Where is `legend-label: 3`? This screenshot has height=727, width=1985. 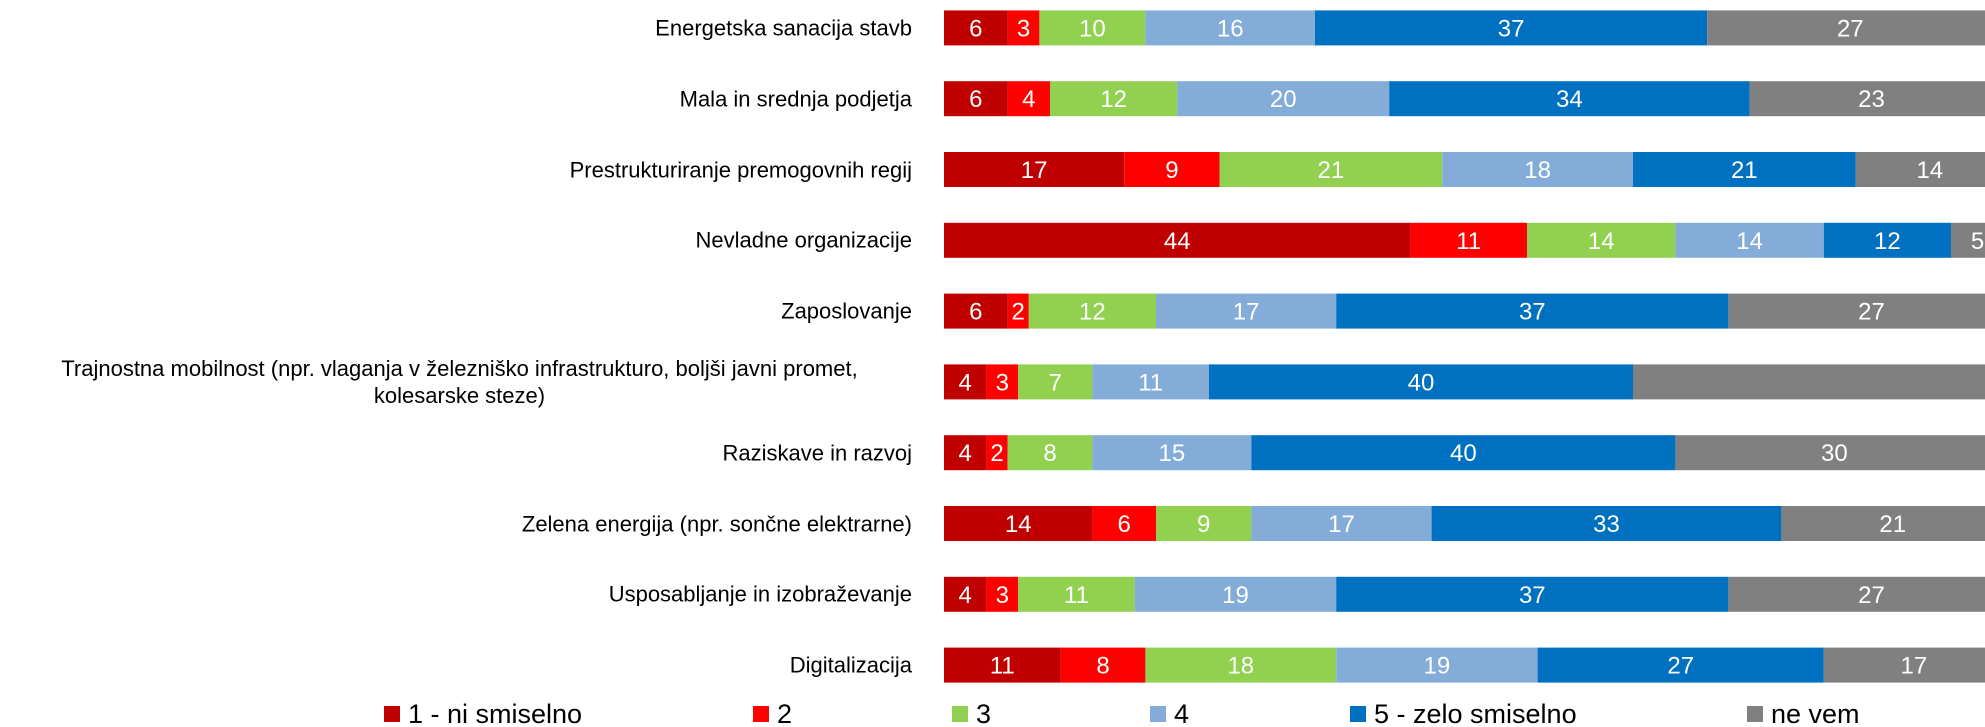 legend-label: 3 is located at coordinates (983, 713).